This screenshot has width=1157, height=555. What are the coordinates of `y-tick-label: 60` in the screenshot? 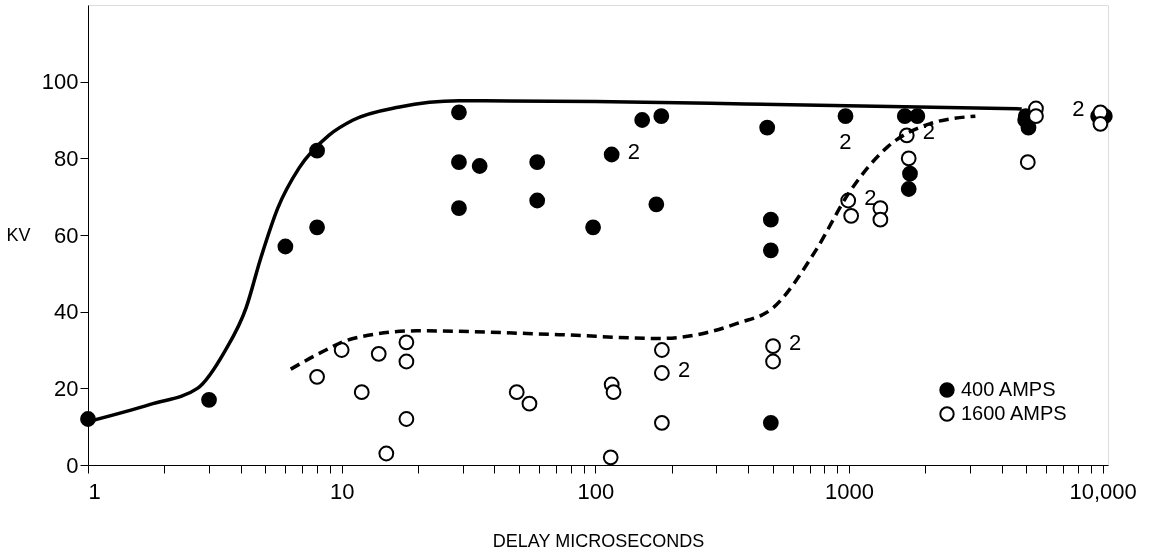 It's located at (66, 235).